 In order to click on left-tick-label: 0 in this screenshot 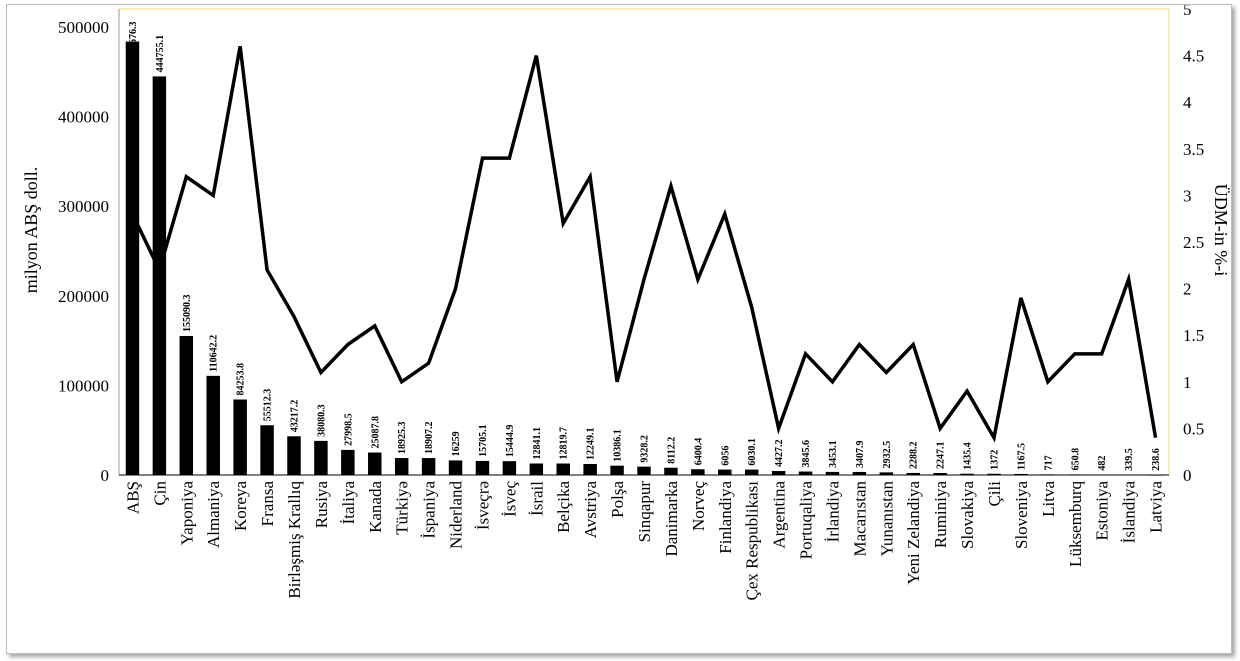, I will do `click(105, 475)`.